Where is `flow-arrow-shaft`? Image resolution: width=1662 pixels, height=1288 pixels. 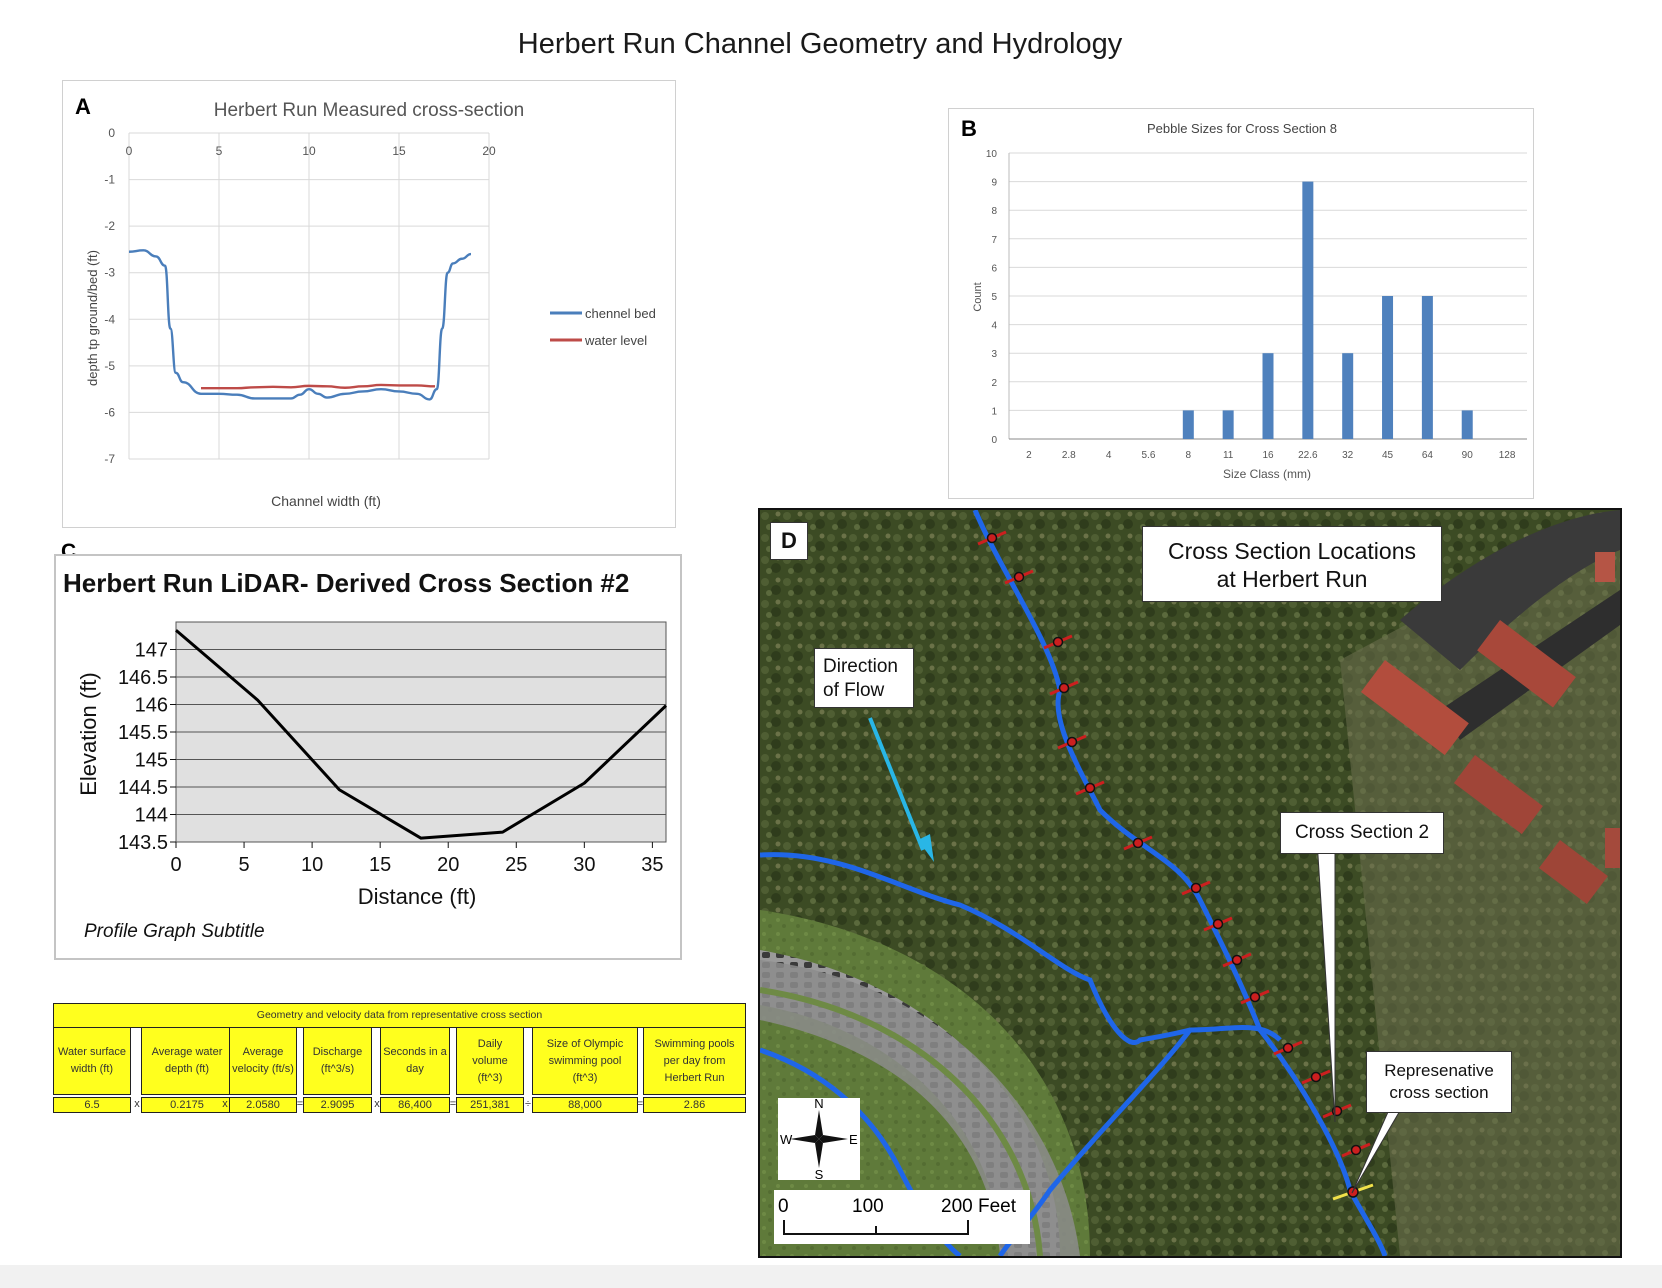
flow-arrow-shaft is located at coordinates (896, 784).